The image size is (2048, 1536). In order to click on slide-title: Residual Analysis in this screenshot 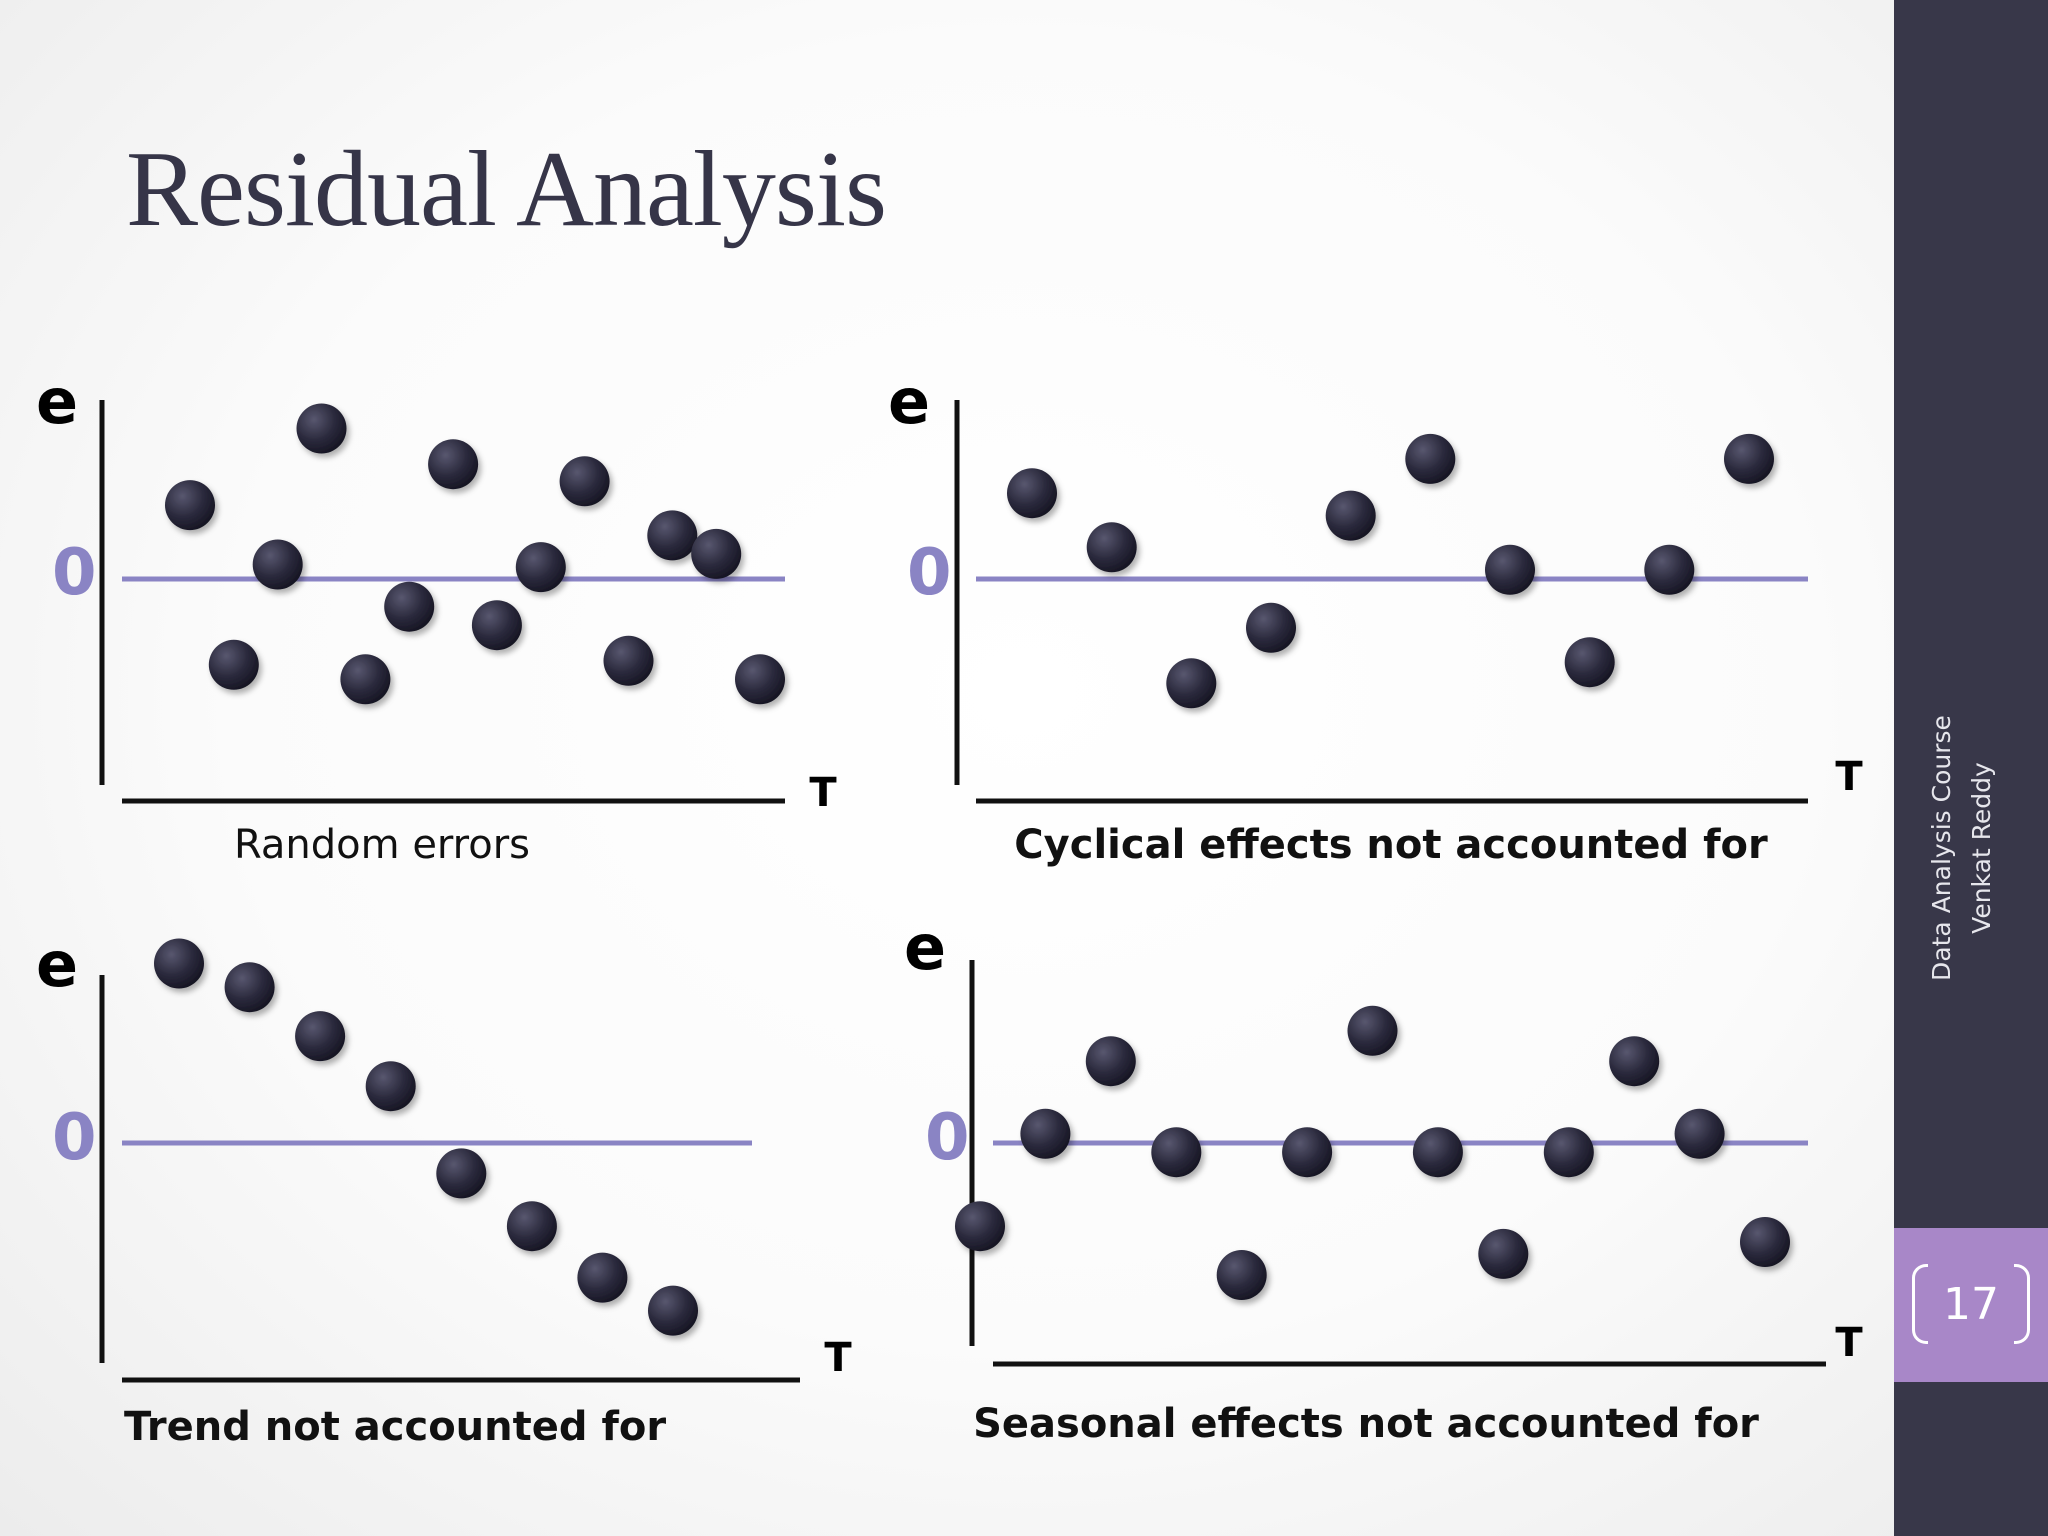, I will do `click(506, 189)`.